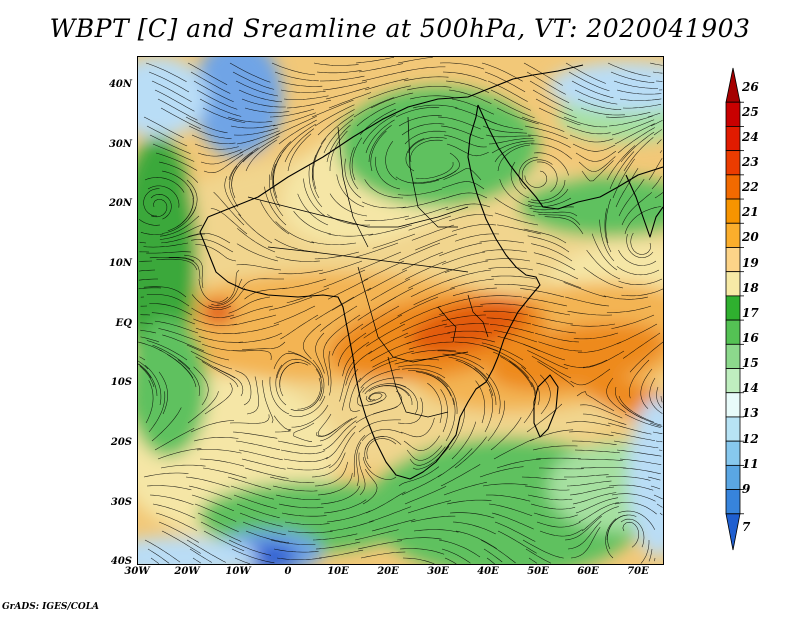 This screenshot has width=800, height=618. Describe the element at coordinates (750, 212) in the screenshot. I see `colorbar-label-21: 21` at that location.